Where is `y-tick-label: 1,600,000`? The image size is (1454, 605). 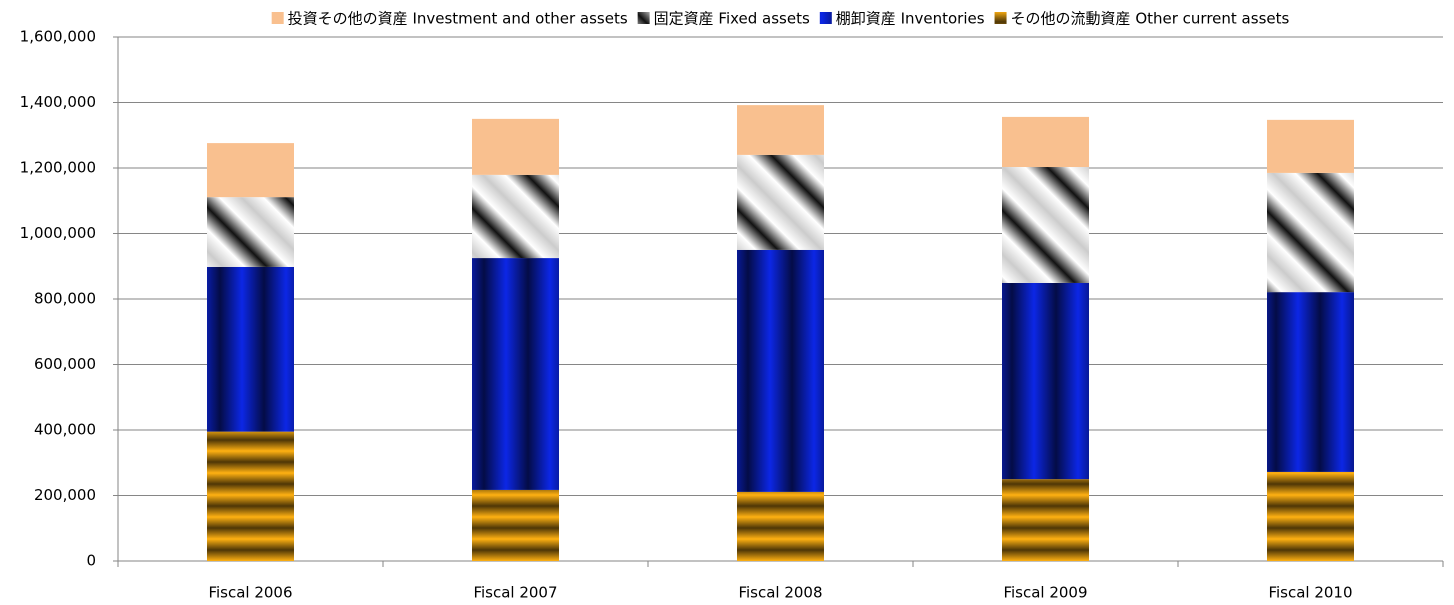
y-tick-label: 1,600,000 is located at coordinates (58, 37).